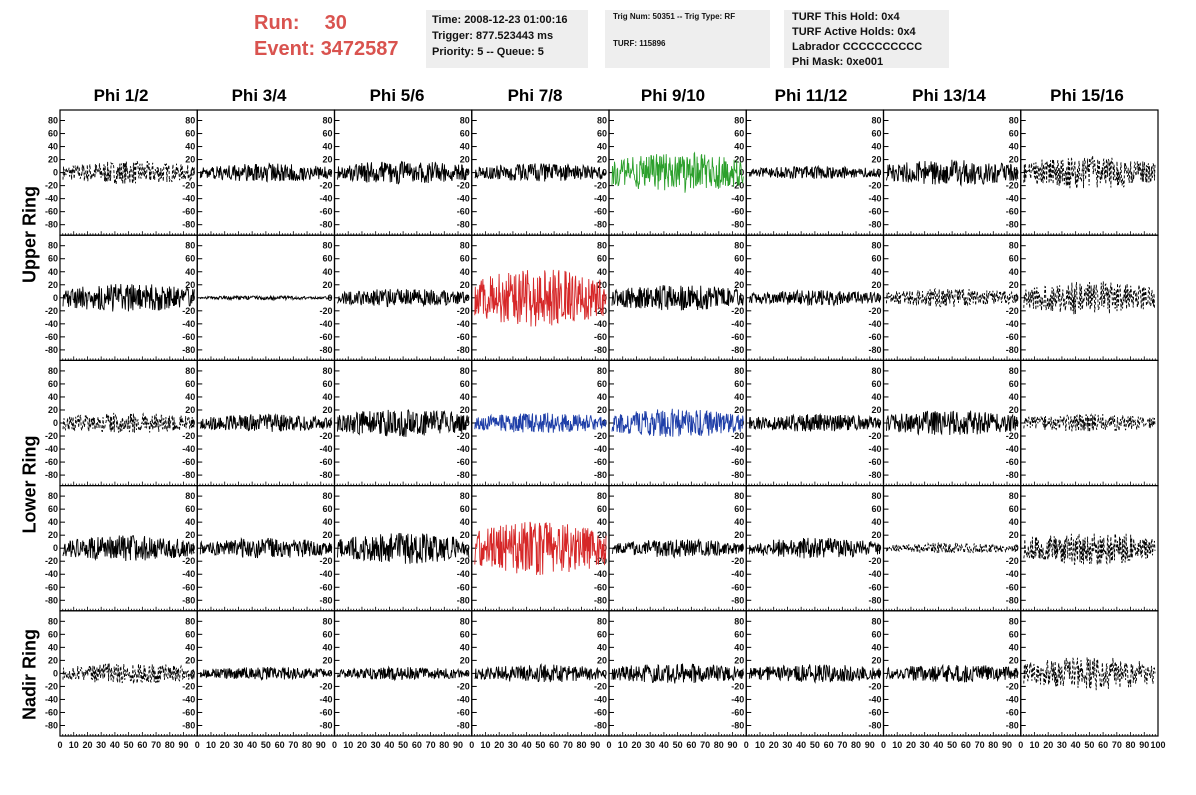  What do you see at coordinates (811, 95) in the screenshot?
I see `phi-label-11-12: Phi 11/12` at bounding box center [811, 95].